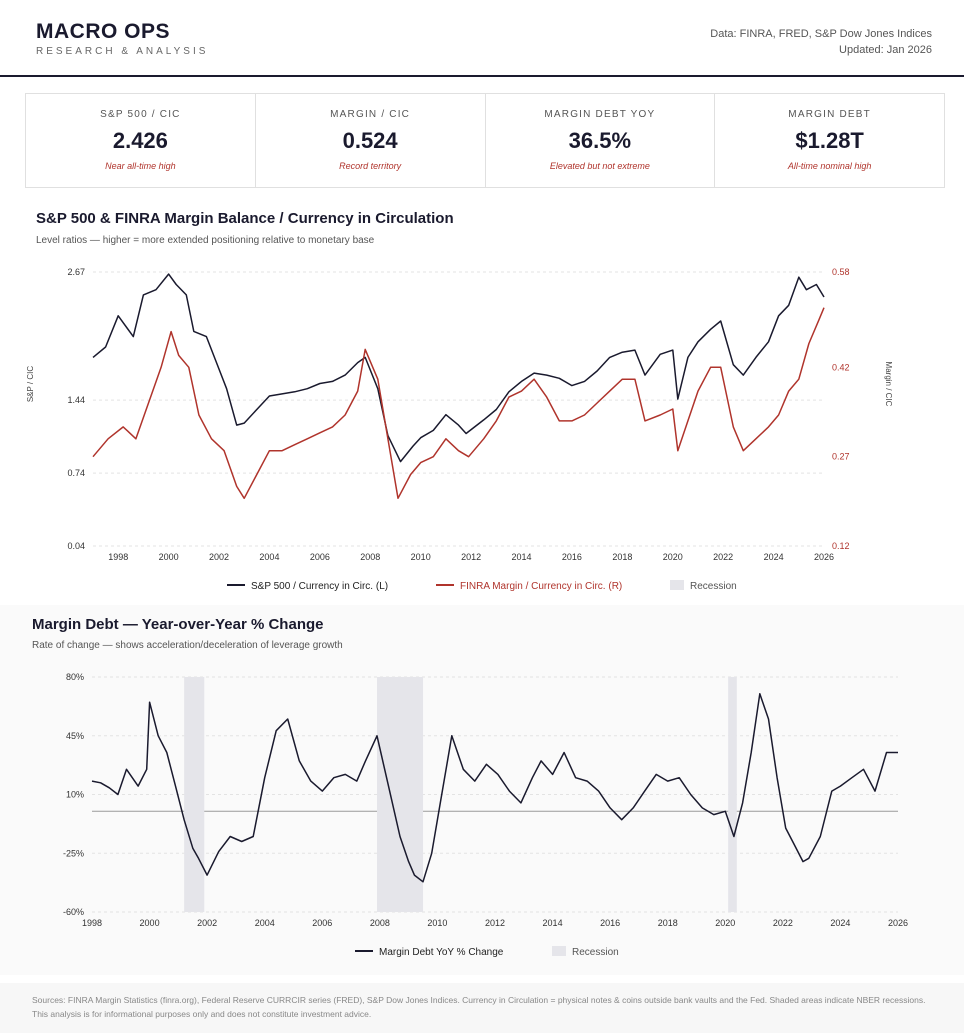 This screenshot has width=974, height=1033. Describe the element at coordinates (76, 272) in the screenshot. I see `y-tick-left: 2.67` at that location.